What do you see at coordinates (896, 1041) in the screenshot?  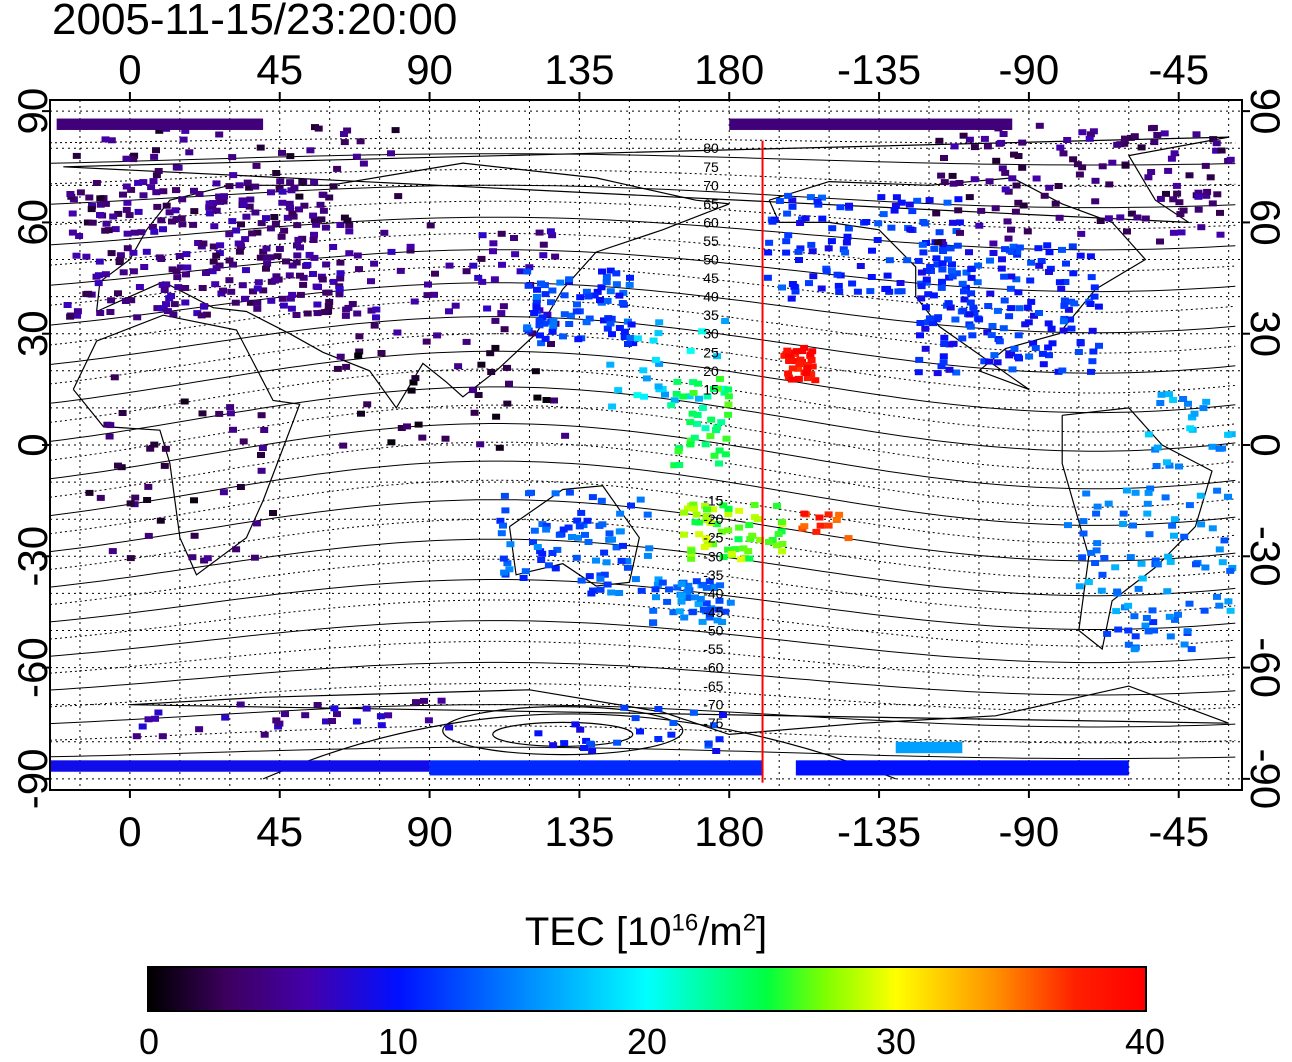 I see `colorbar-tick-label: 30` at bounding box center [896, 1041].